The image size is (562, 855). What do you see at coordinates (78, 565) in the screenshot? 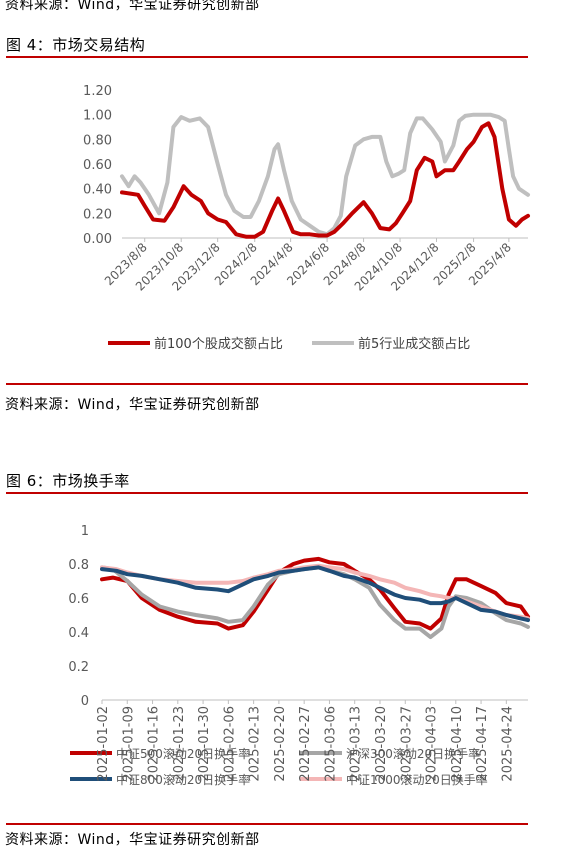
I see `y-tick-label: 0.8` at bounding box center [78, 565].